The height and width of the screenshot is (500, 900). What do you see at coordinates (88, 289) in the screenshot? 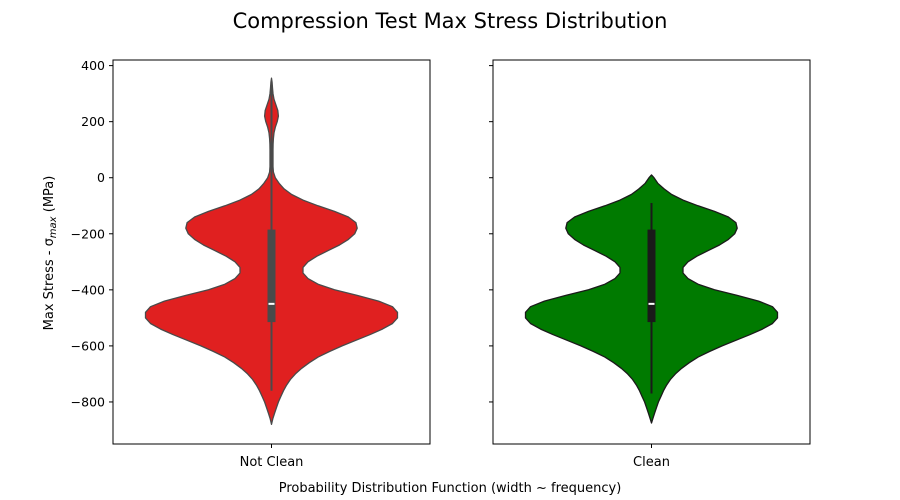
I see `y-tick-label: −400` at bounding box center [88, 289].